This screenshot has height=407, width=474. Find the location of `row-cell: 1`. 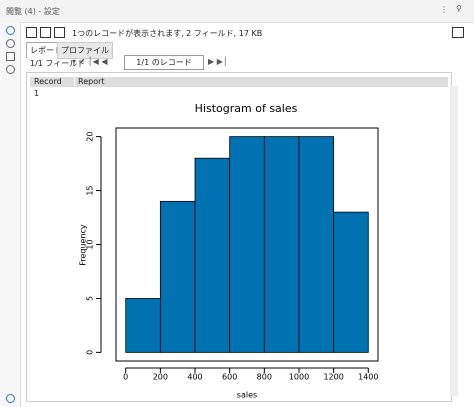

row-cell: 1 is located at coordinates (37, 93).